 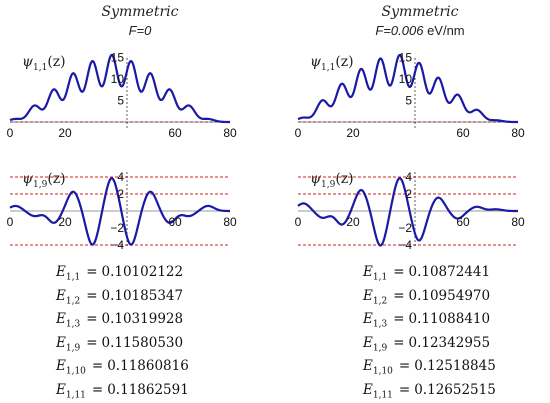 I want to click on energy-value: 0.11088410, so click(x=449, y=319).